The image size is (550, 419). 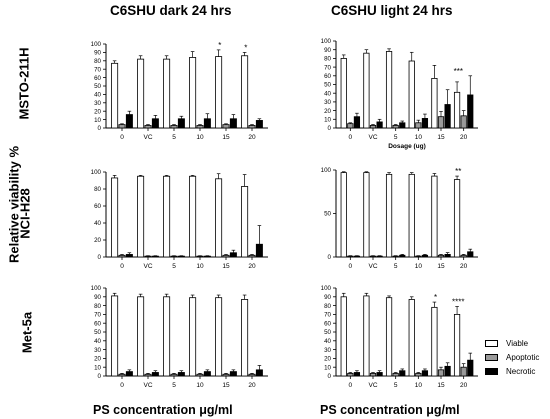 What do you see at coordinates (491, 371) in the screenshot?
I see `legend-swatch-necrotic` at bounding box center [491, 371].